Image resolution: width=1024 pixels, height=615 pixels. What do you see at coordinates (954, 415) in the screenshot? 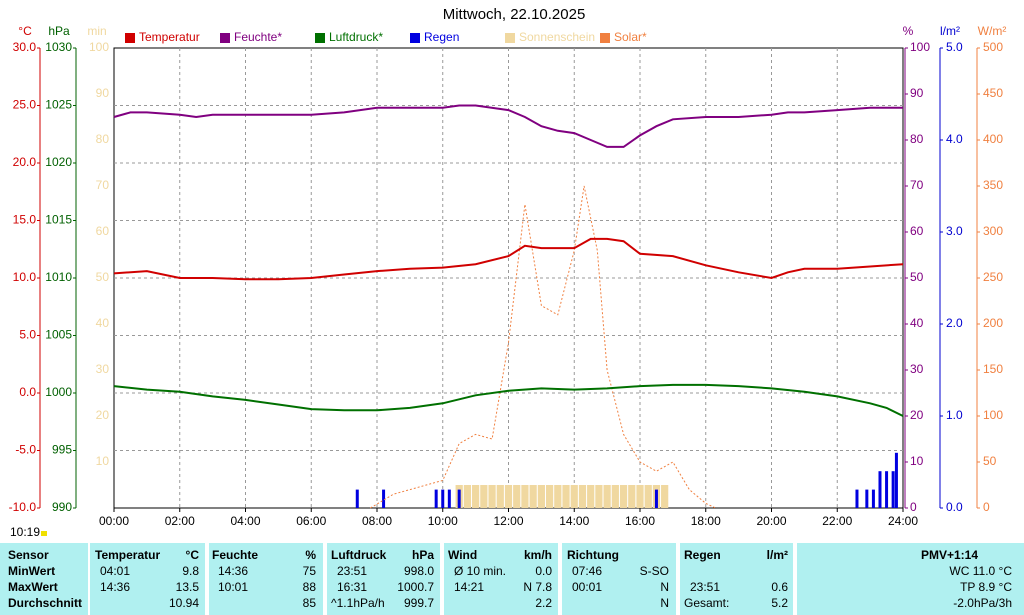
I see `y-tick-label: 1.0` at bounding box center [954, 415].